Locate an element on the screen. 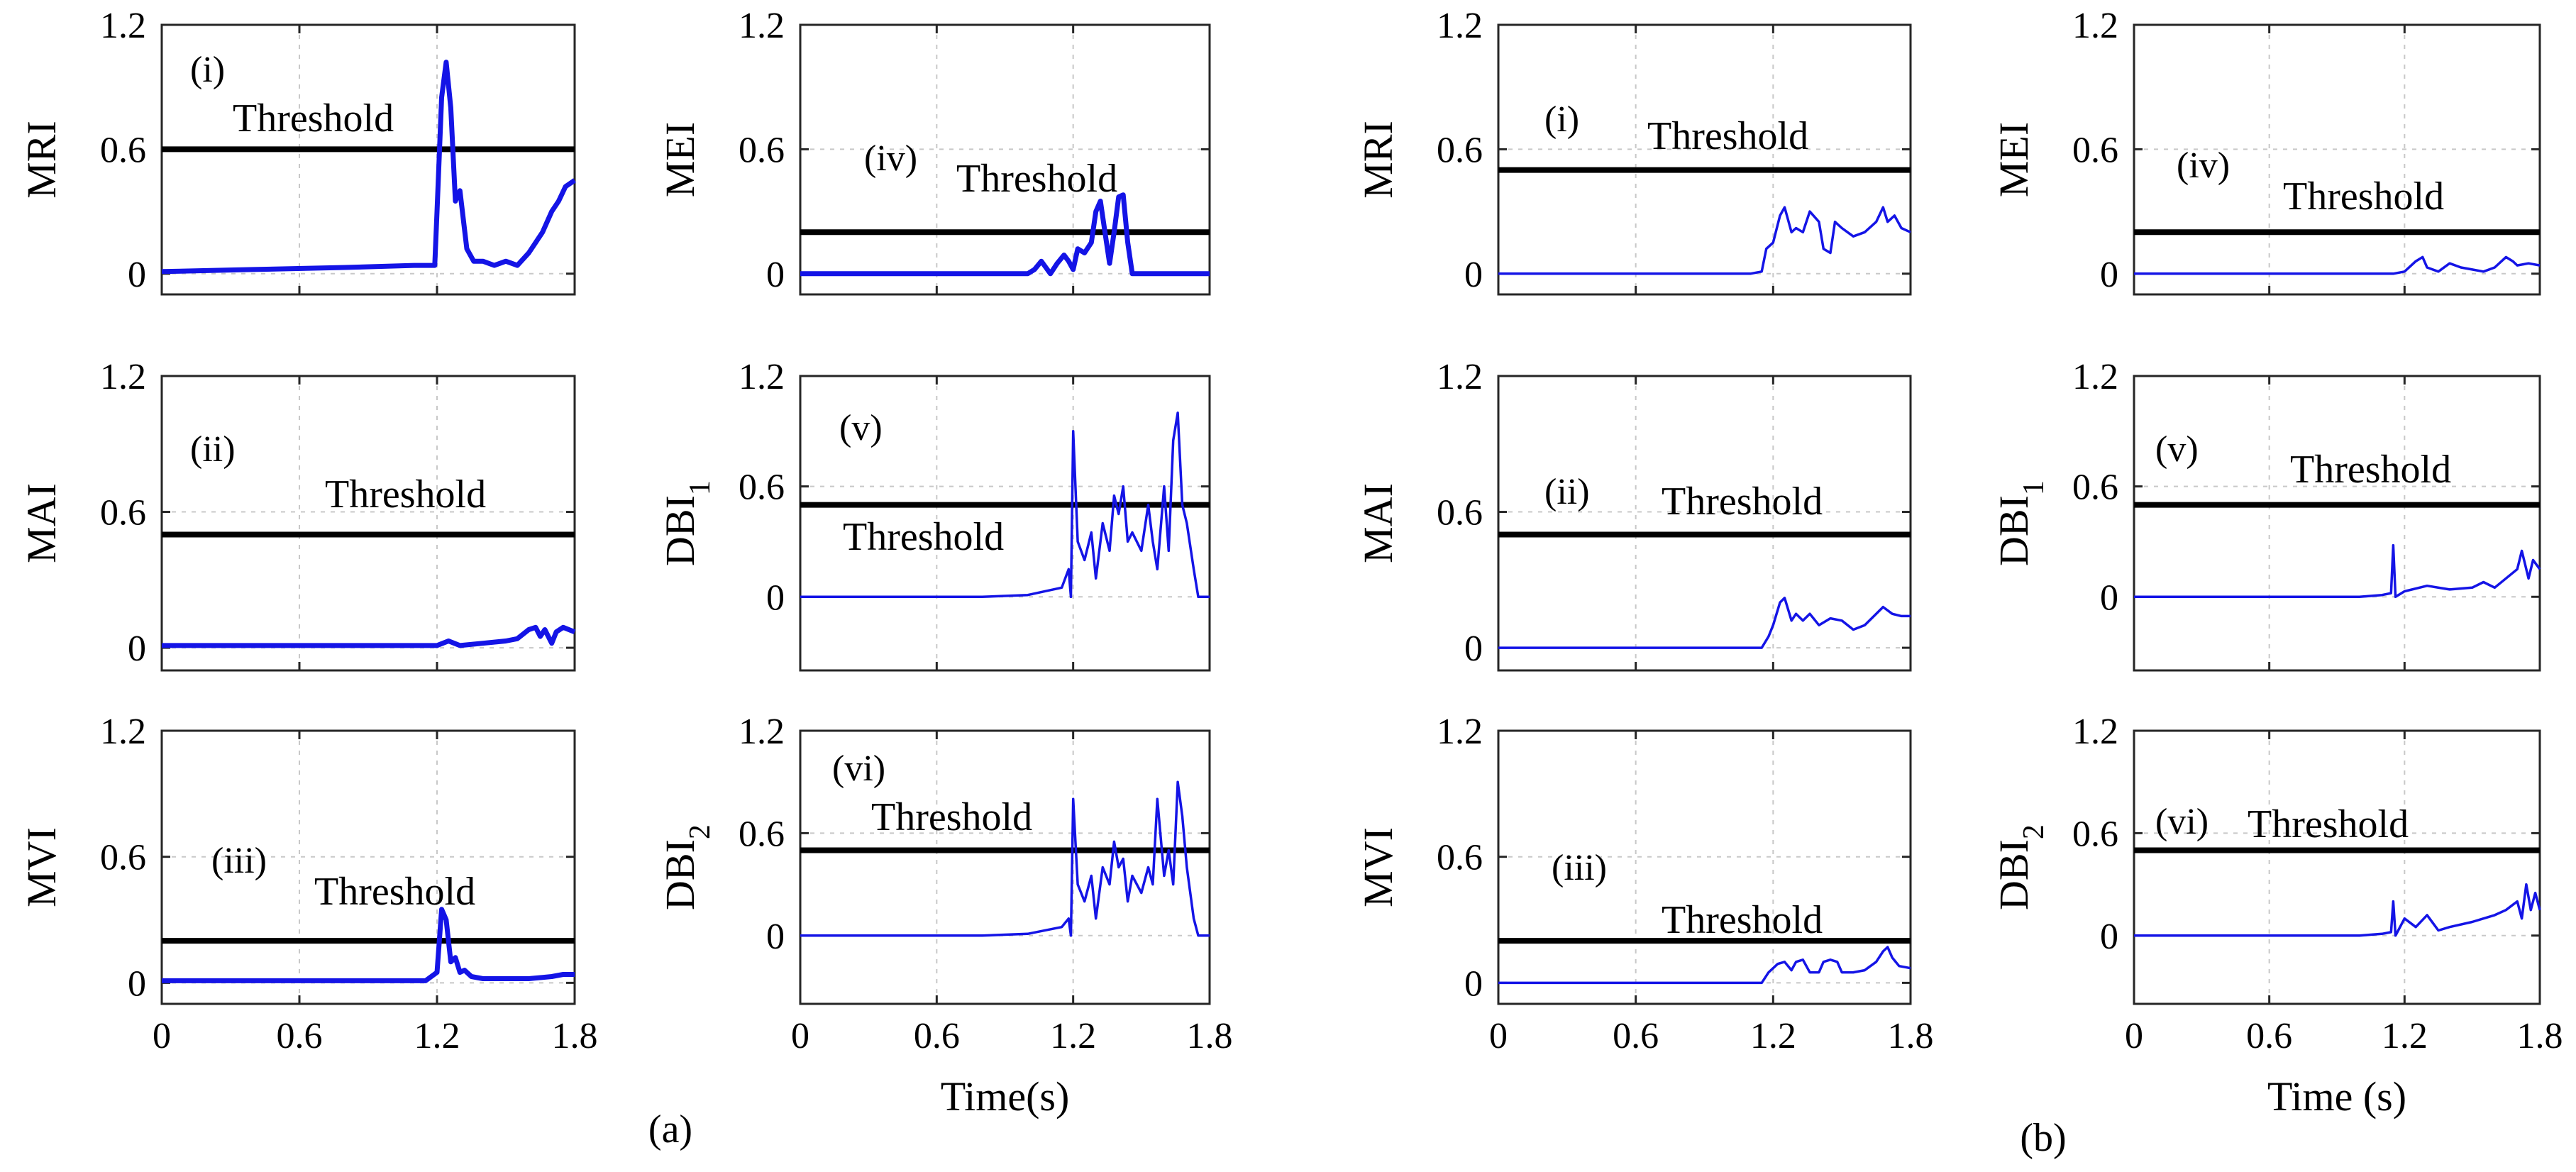 Image resolution: width=2576 pixels, height=1172 pixels. chart-a-MAI: 0 0.6 1.2 MAI (ii) Threshold is located at coordinates (297, 514).